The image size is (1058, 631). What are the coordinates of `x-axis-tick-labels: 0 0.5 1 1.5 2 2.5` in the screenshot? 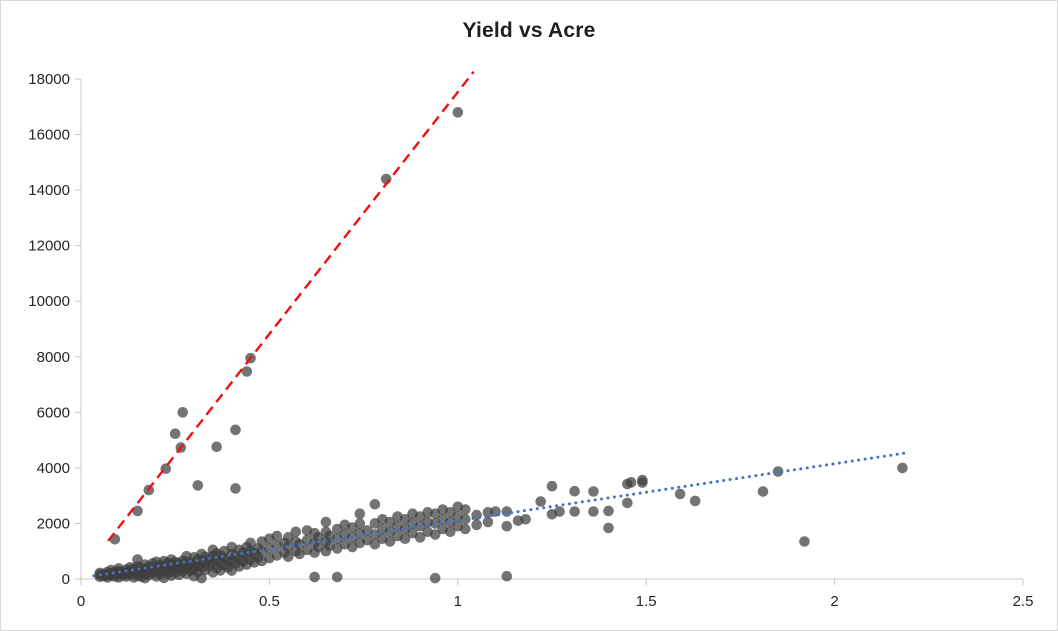 It's located at (555, 601).